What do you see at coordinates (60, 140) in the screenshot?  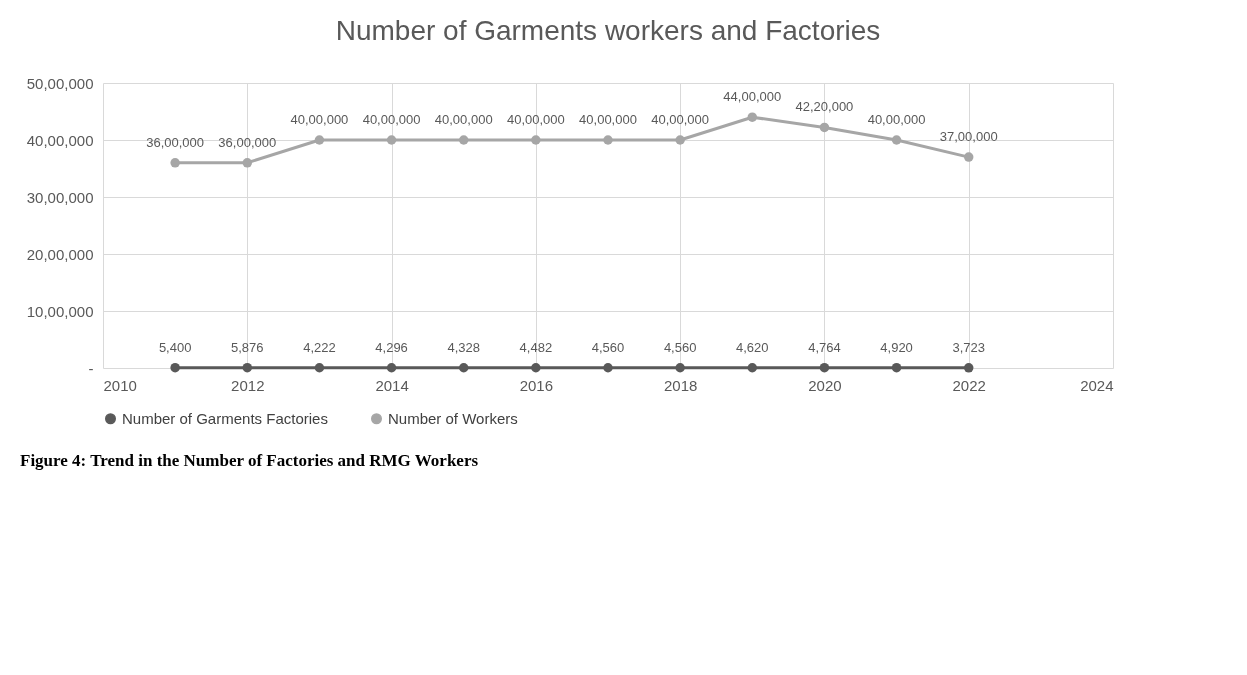 I see `y-tick-label: 40,00,000` at bounding box center [60, 140].